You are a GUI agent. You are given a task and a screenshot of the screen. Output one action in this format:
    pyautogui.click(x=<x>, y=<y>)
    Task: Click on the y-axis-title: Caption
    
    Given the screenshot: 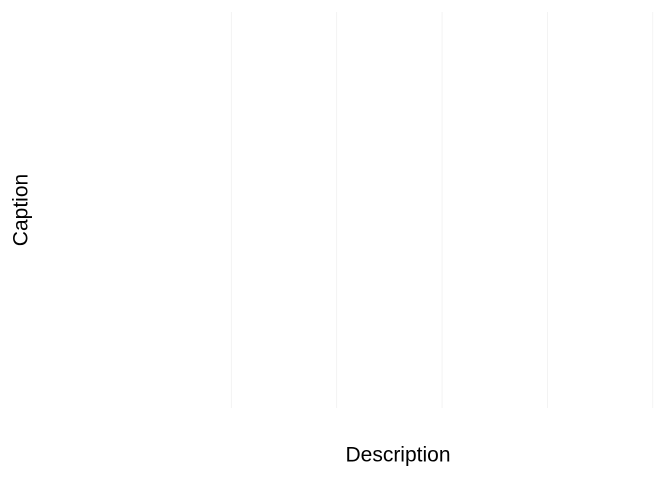 What is the action you would take?
    pyautogui.click(x=21, y=210)
    